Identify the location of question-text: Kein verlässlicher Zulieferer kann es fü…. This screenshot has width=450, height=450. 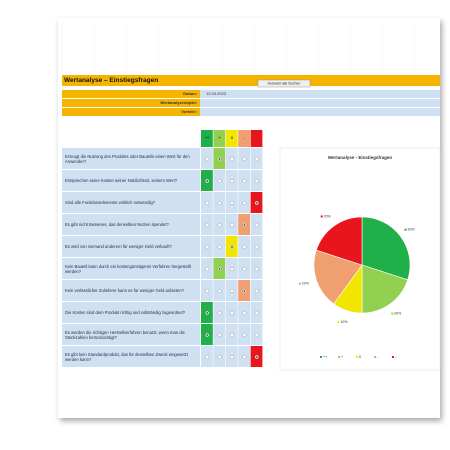
(124, 290).